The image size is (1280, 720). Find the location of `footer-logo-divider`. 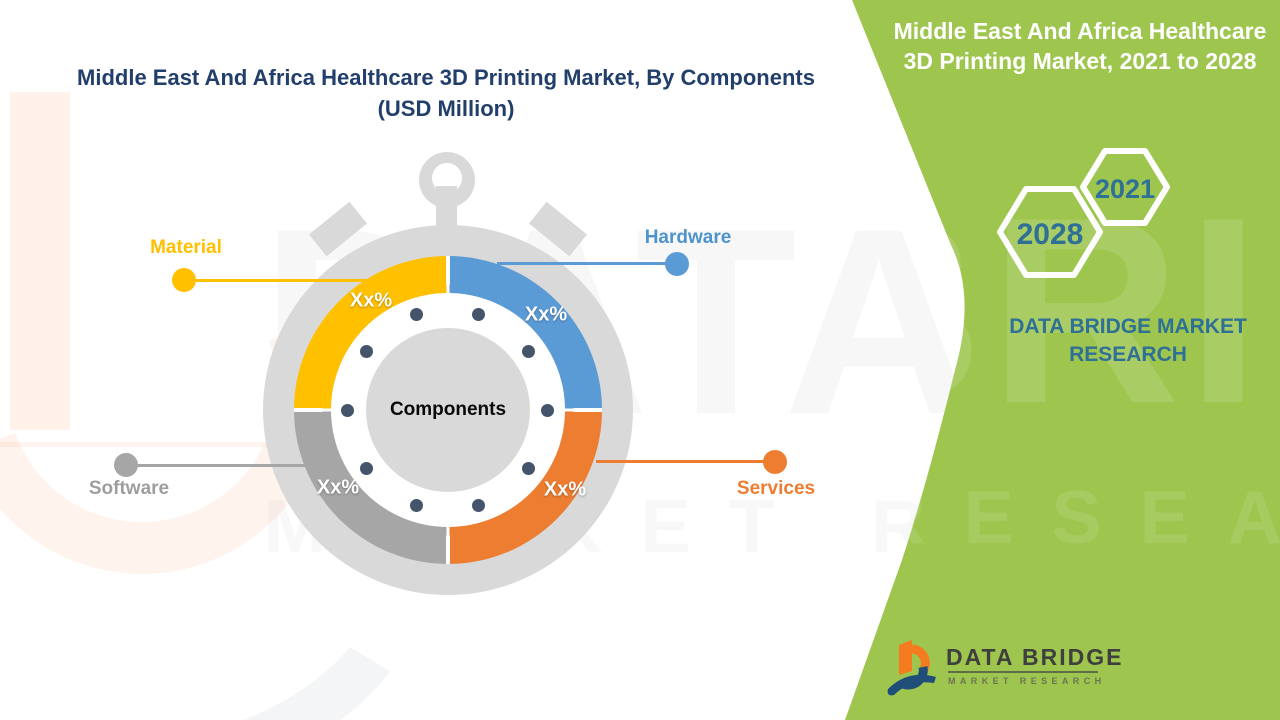

footer-logo-divider is located at coordinates (1023, 672).